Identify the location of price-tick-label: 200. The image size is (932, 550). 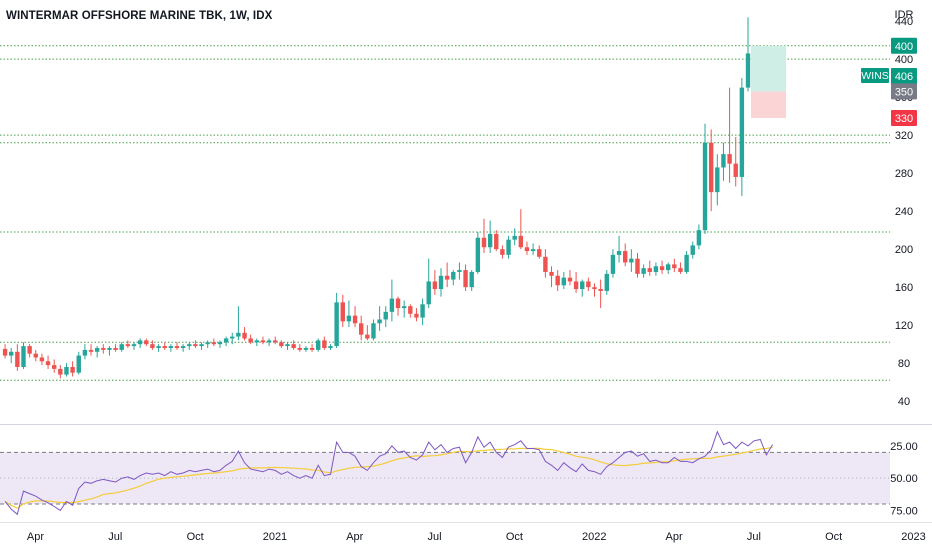
(904, 250).